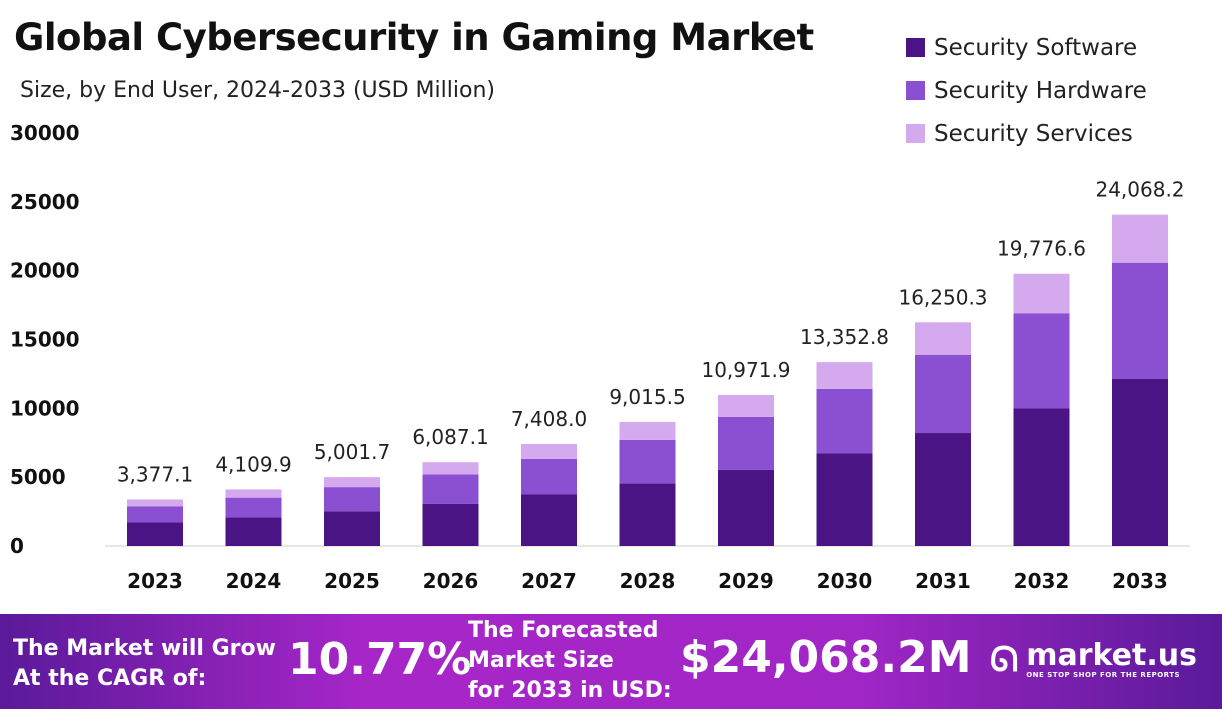 The height and width of the screenshot is (709, 1222). I want to click on legend-label: Security Software, so click(1036, 47).